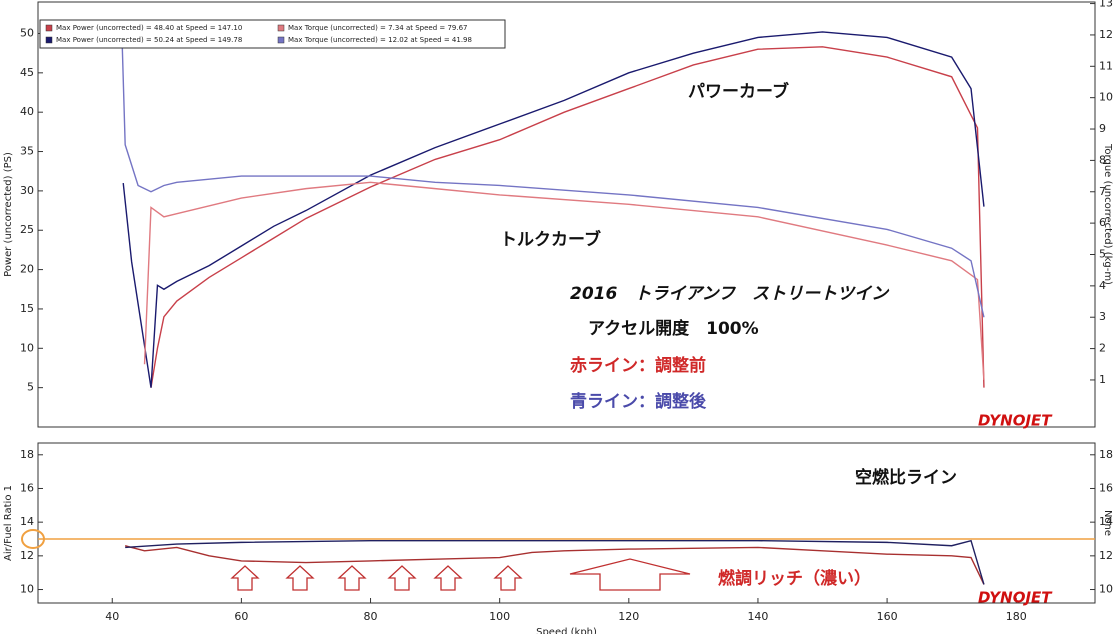 This screenshot has height=634, width=1118. I want to click on y-tick-label: 16, so click(27, 487).